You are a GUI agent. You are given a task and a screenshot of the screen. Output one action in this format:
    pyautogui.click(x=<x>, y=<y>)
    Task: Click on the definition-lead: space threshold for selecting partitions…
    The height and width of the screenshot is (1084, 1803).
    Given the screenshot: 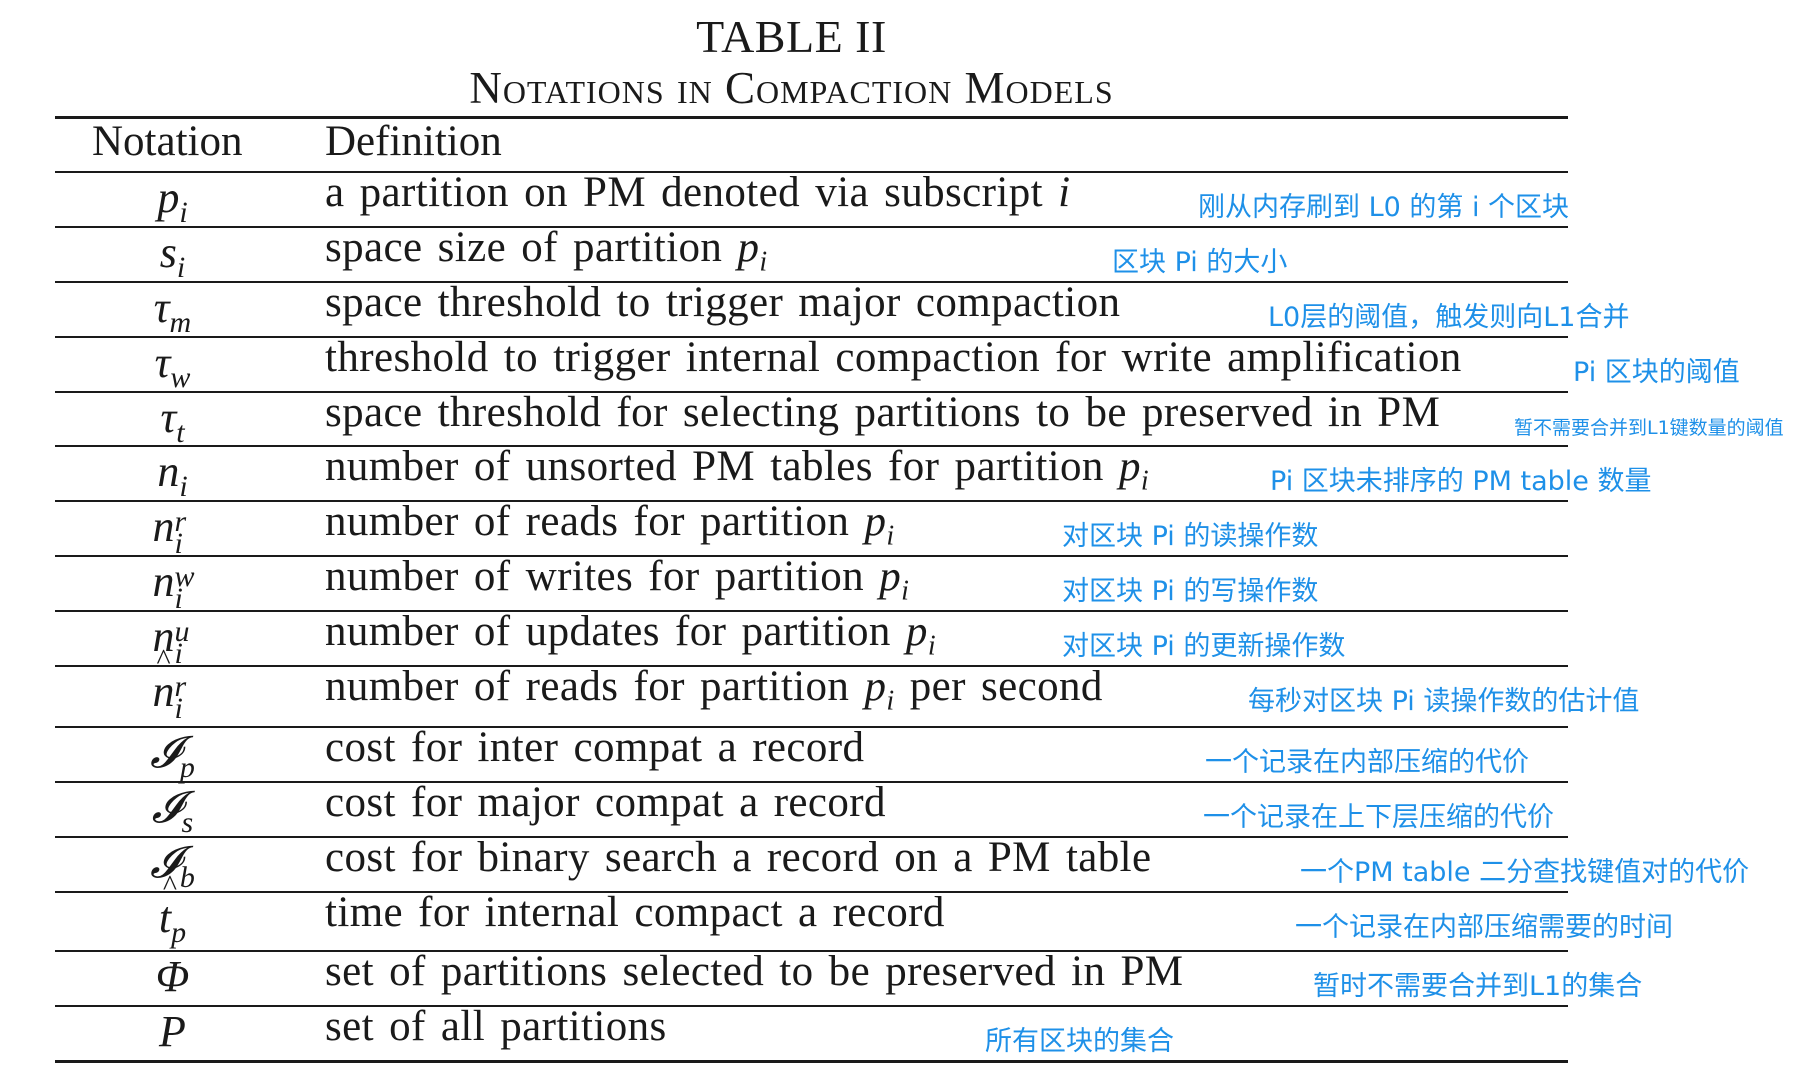 What is the action you would take?
    pyautogui.click(x=883, y=412)
    